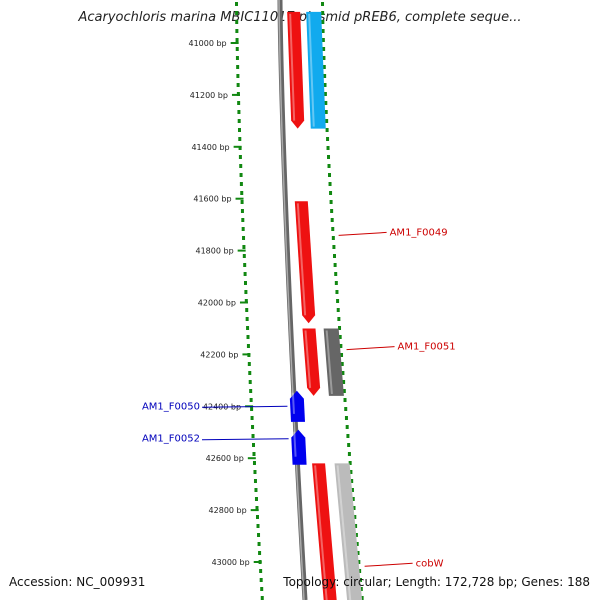  Describe the element at coordinates (210, 147) in the screenshot. I see `tick-label: 41400 bp` at that location.